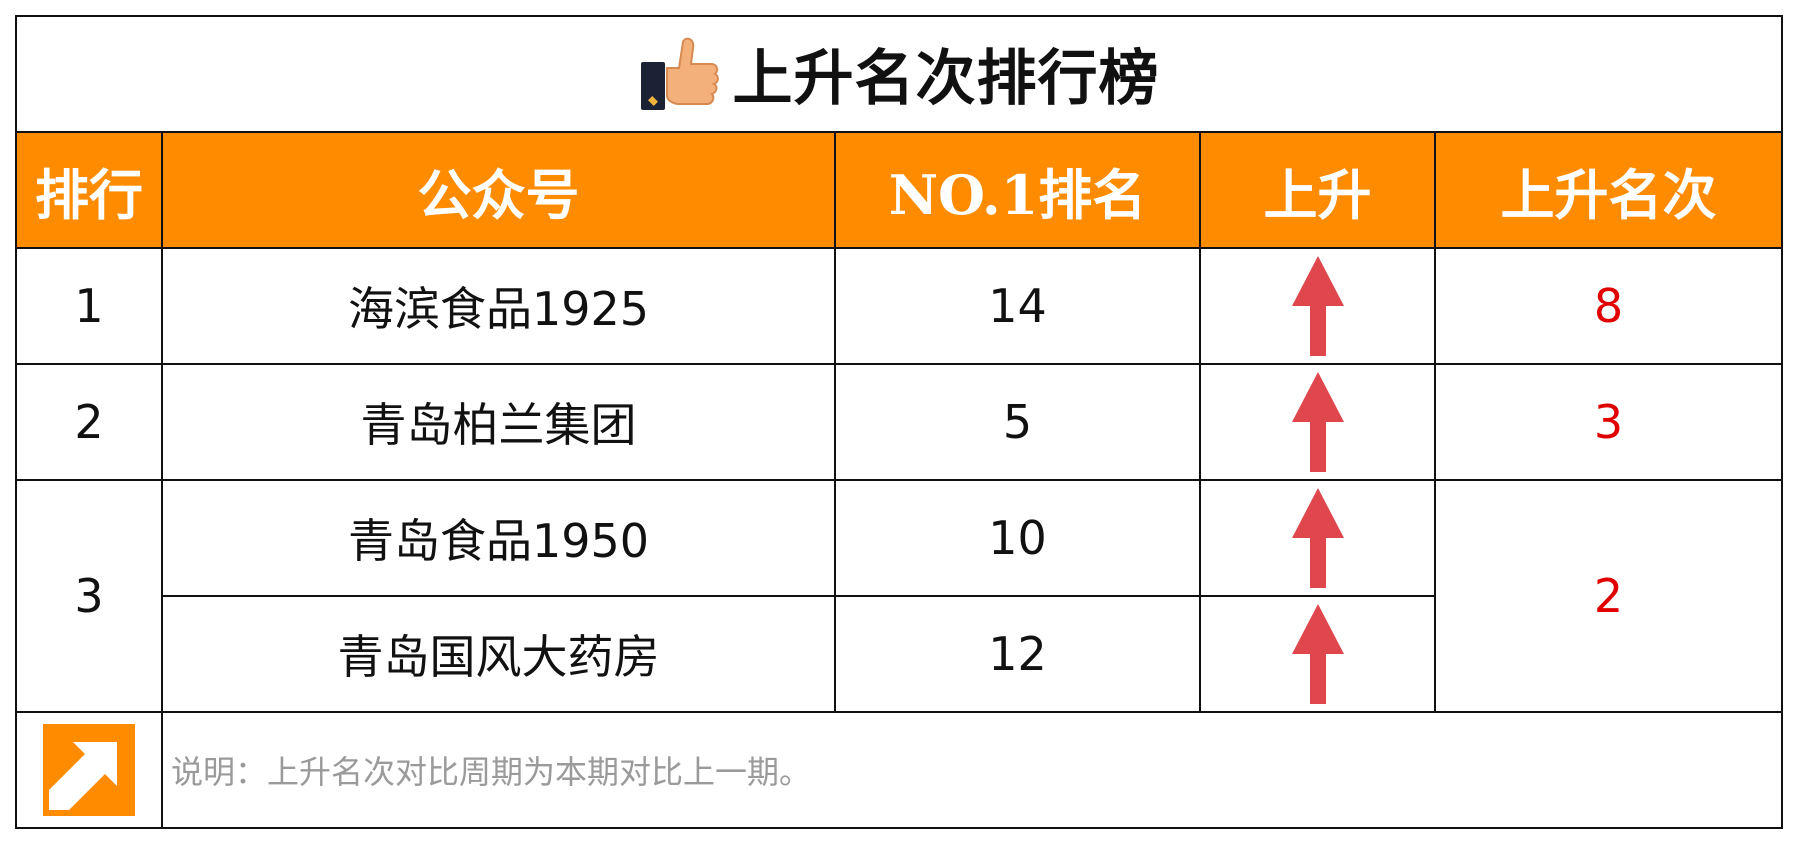 The image size is (1796, 844). Describe the element at coordinates (1608, 596) in the screenshot. I see `rise-count-cell: 2` at that location.